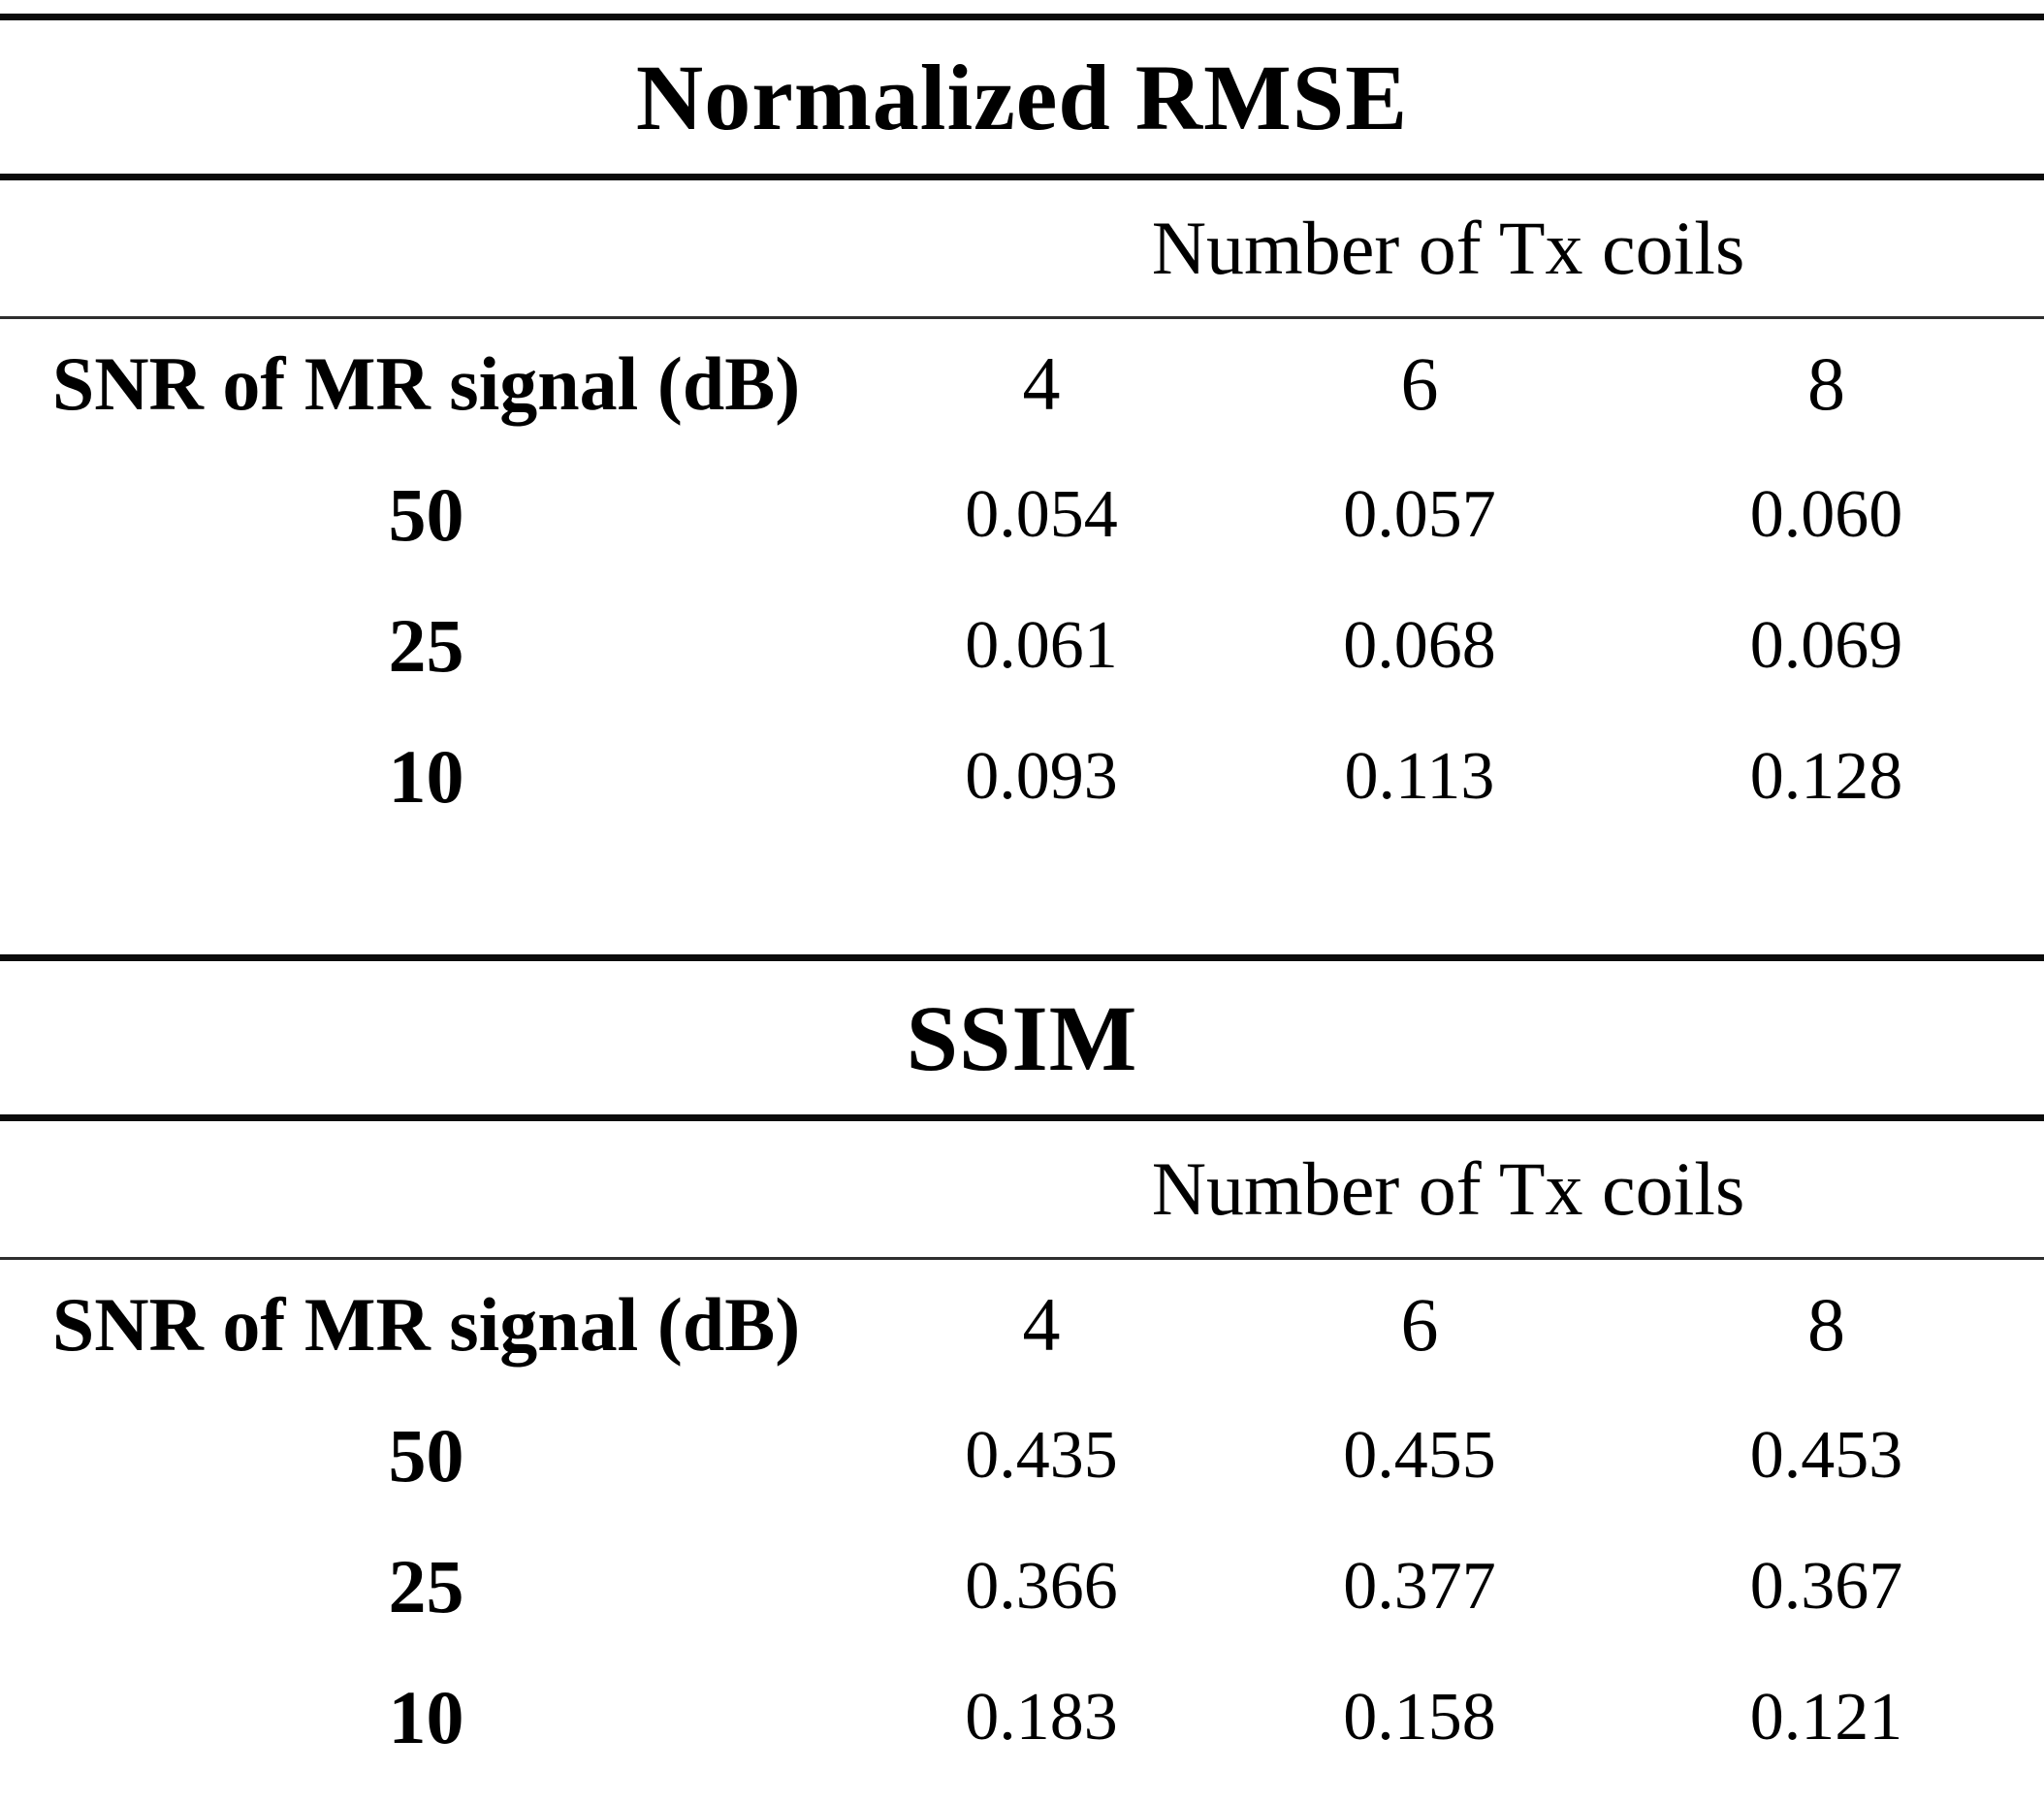 The width and height of the screenshot is (2044, 1804). What do you see at coordinates (1419, 514) in the screenshot?
I see `cell-value: 0.057` at bounding box center [1419, 514].